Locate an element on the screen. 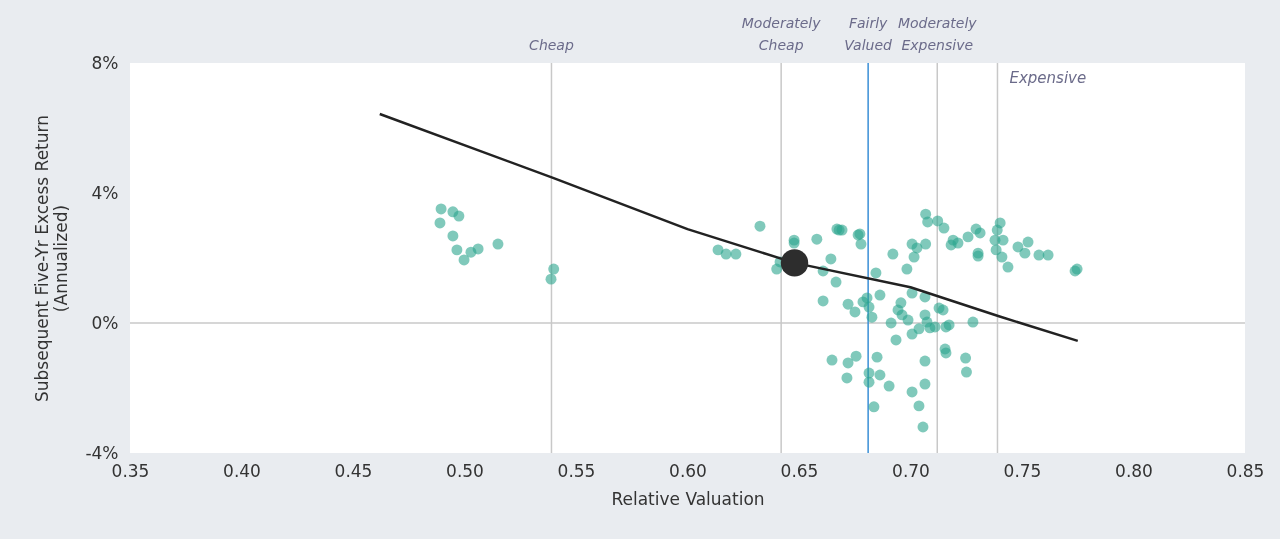 The height and width of the screenshot is (539, 1280). y-axis-title: Subsequent Five-Yr Excess Return (Annualized) is located at coordinates (52, 258).